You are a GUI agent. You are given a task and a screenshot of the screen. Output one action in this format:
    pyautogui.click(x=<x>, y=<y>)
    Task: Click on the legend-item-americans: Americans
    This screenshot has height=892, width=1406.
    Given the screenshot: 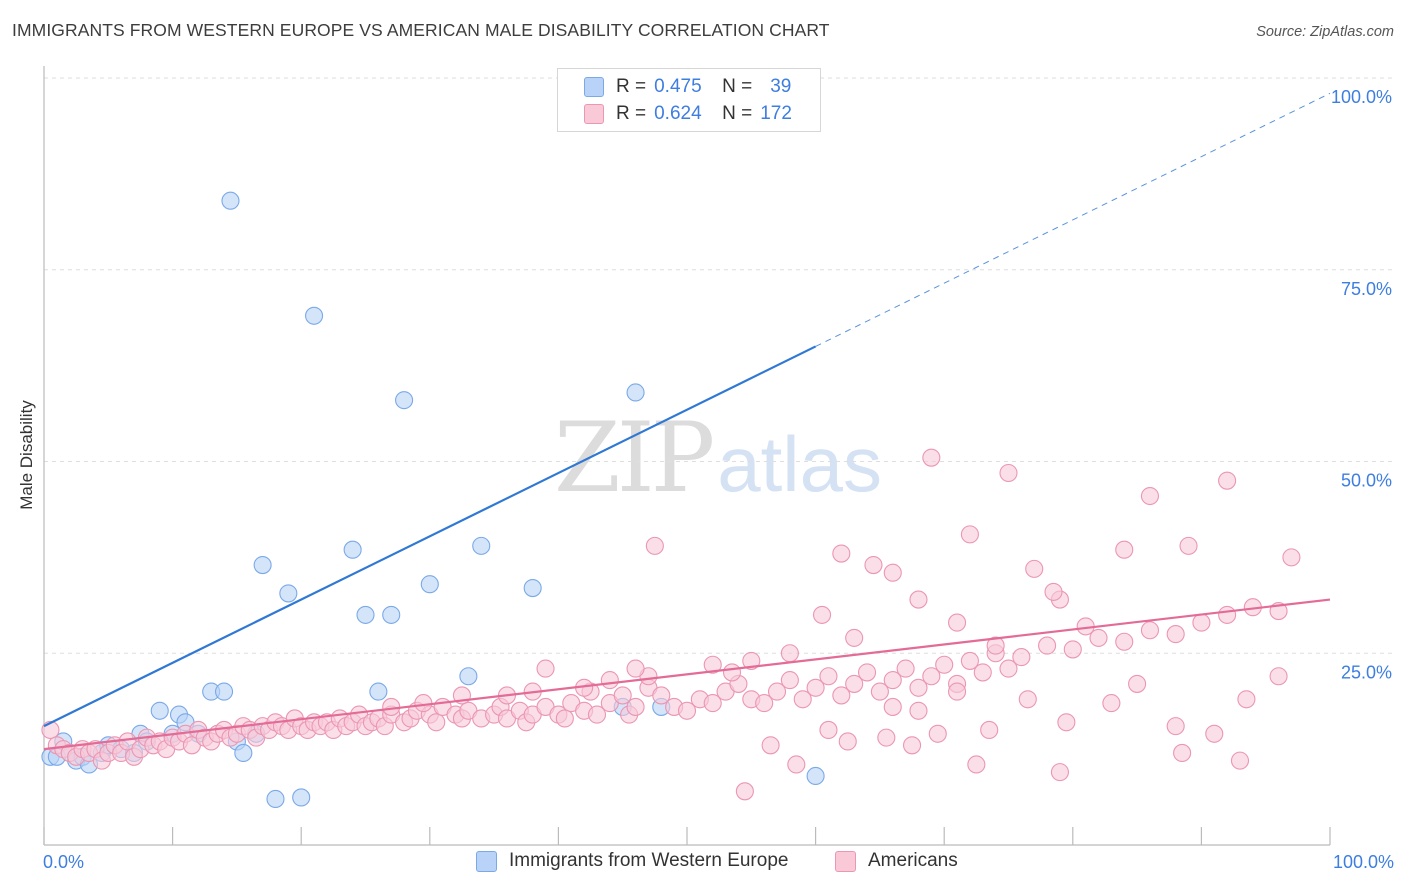 What is the action you would take?
    pyautogui.click(x=896, y=861)
    